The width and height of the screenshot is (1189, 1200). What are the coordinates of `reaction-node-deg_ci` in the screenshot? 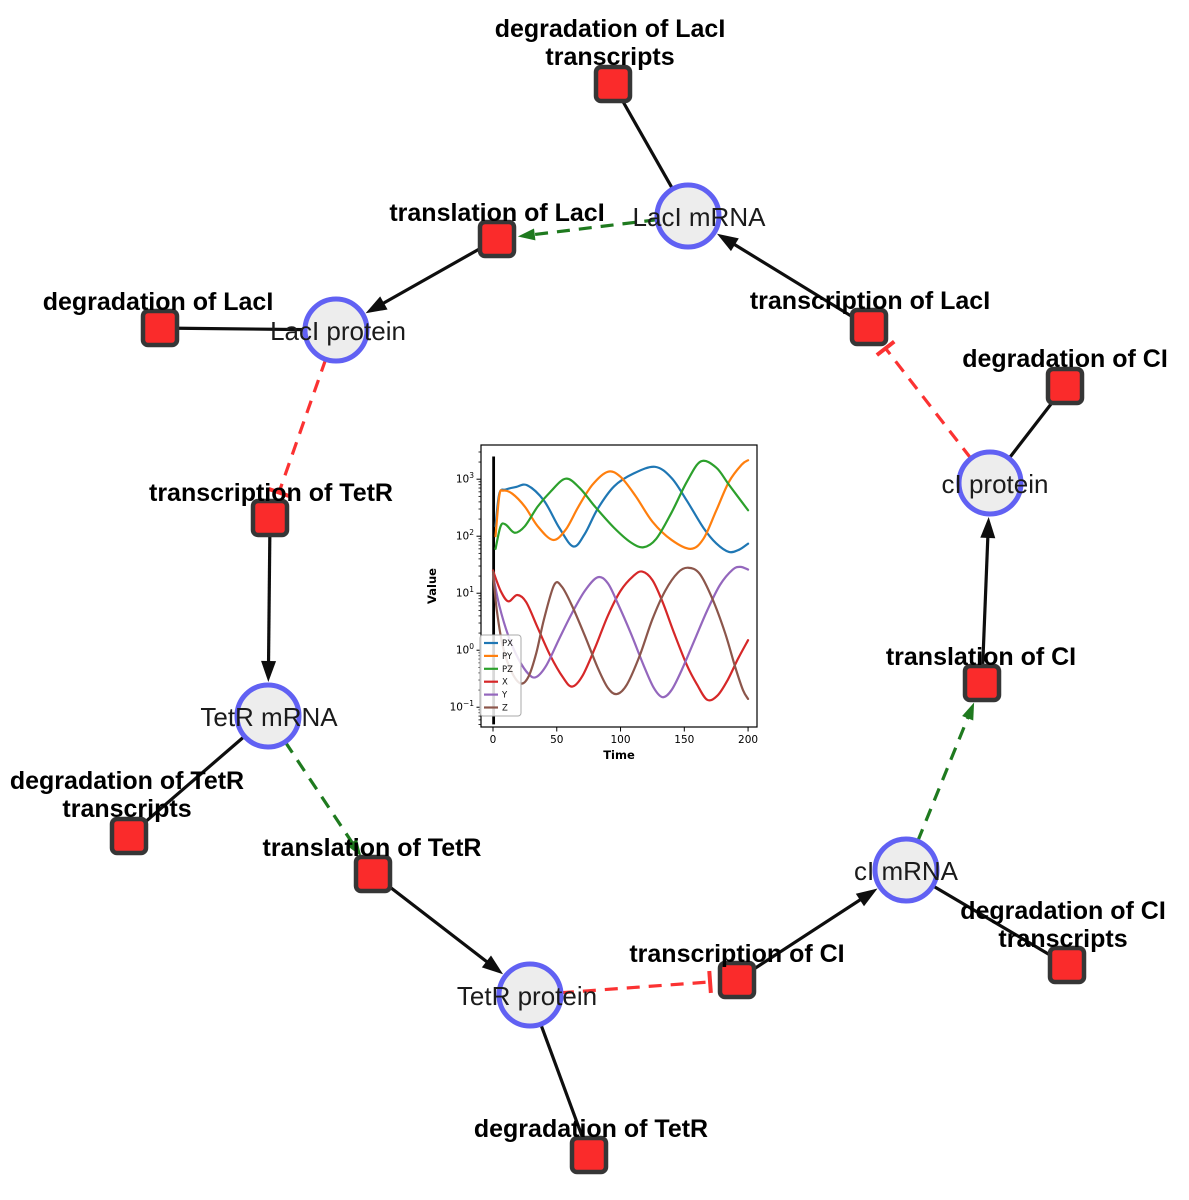 It's located at (1065, 386).